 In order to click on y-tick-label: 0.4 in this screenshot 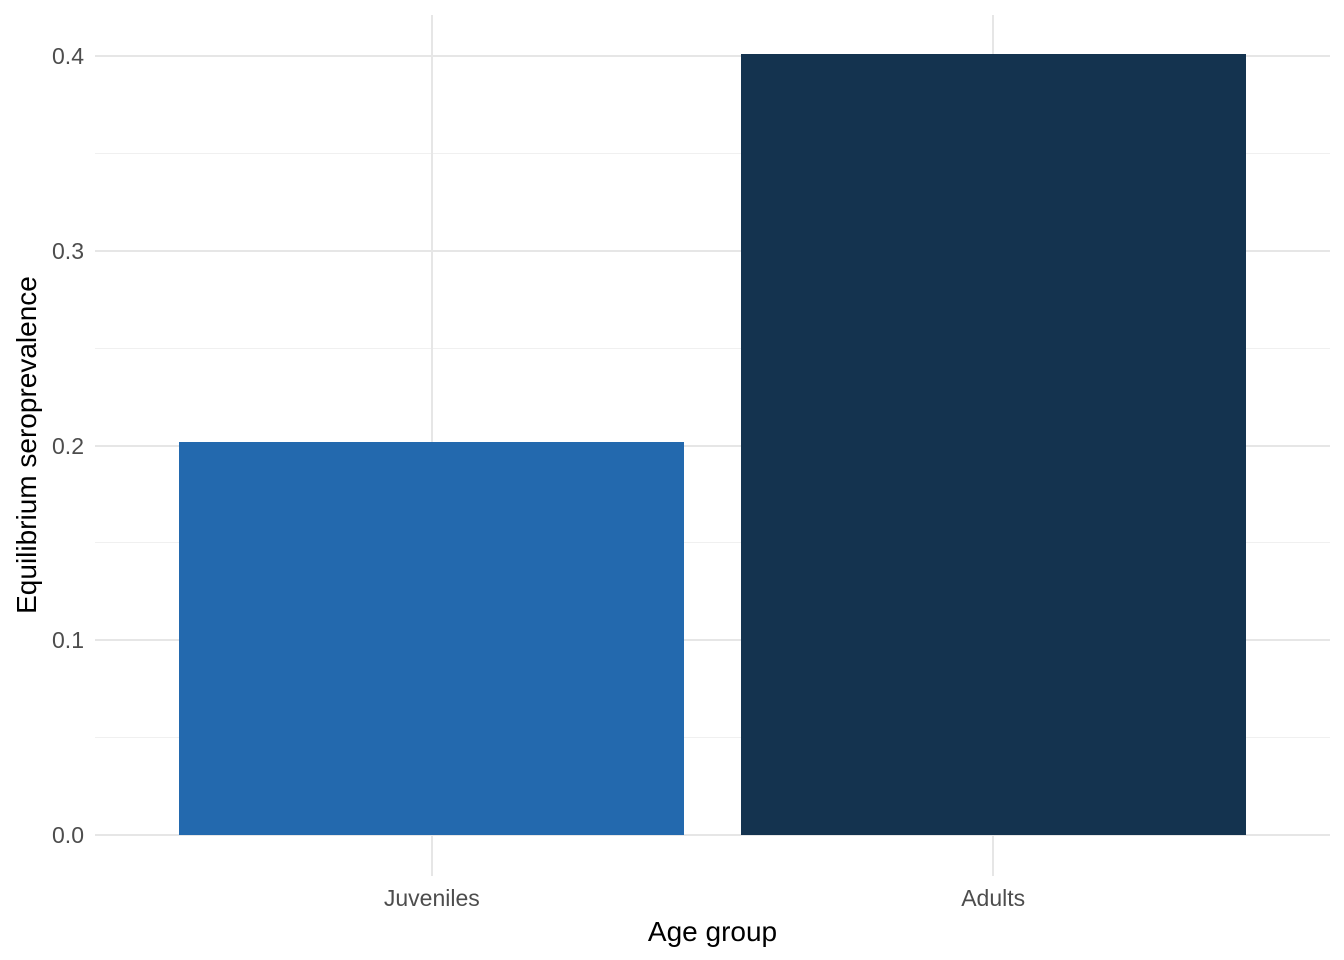, I will do `click(68, 55)`.